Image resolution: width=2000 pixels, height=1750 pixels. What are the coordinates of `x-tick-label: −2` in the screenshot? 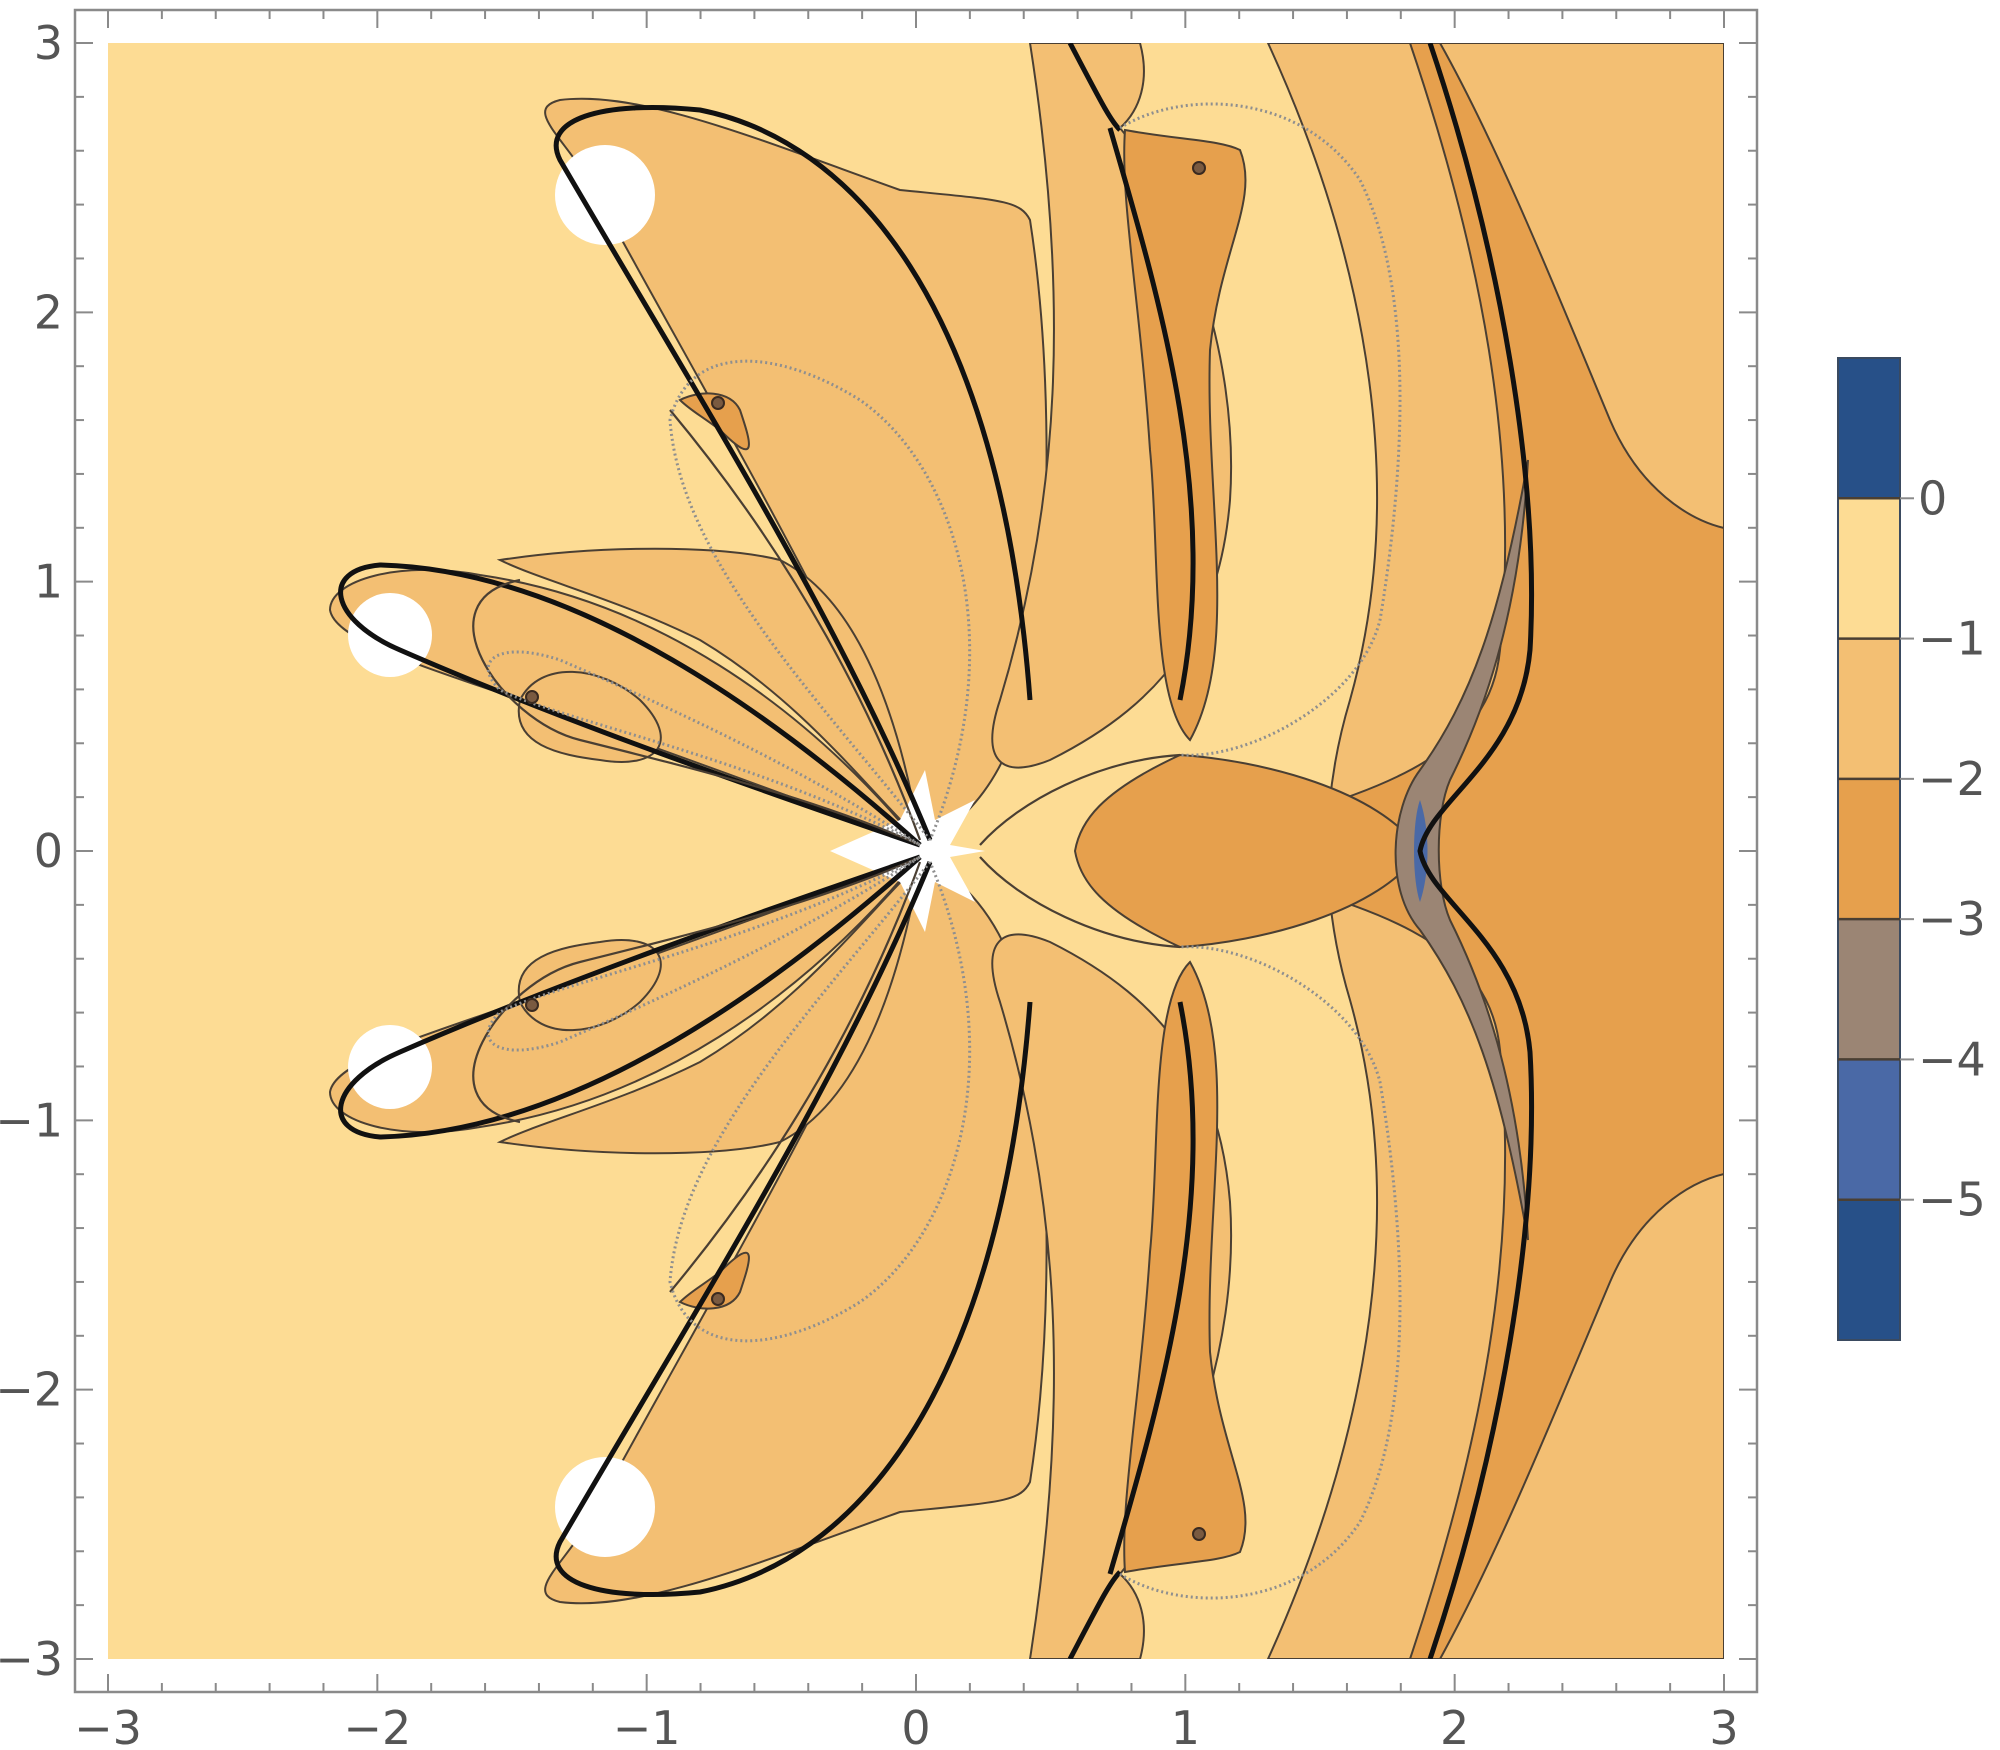 It's located at (377, 1725).